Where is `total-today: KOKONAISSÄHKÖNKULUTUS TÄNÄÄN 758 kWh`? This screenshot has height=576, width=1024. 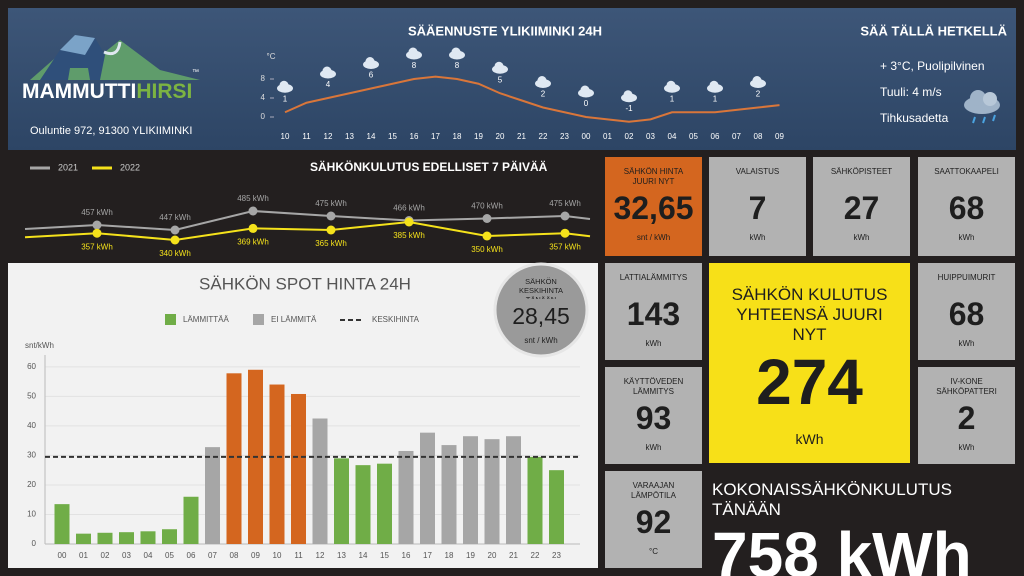
total-today: KOKONAISSÄHKÖNKULUTUS TÄNÄÄN 758 kWh is located at coordinates (868, 528).